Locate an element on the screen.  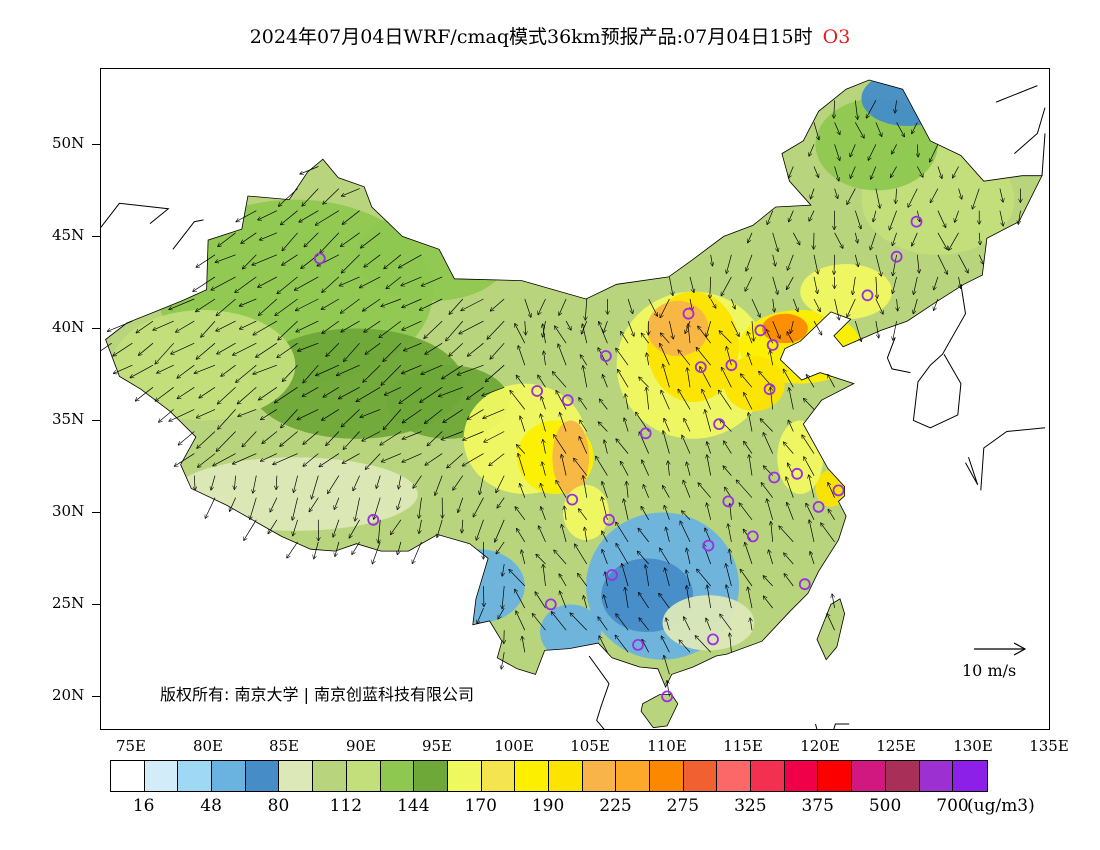
colorbar-label: 500 is located at coordinates (885, 806).